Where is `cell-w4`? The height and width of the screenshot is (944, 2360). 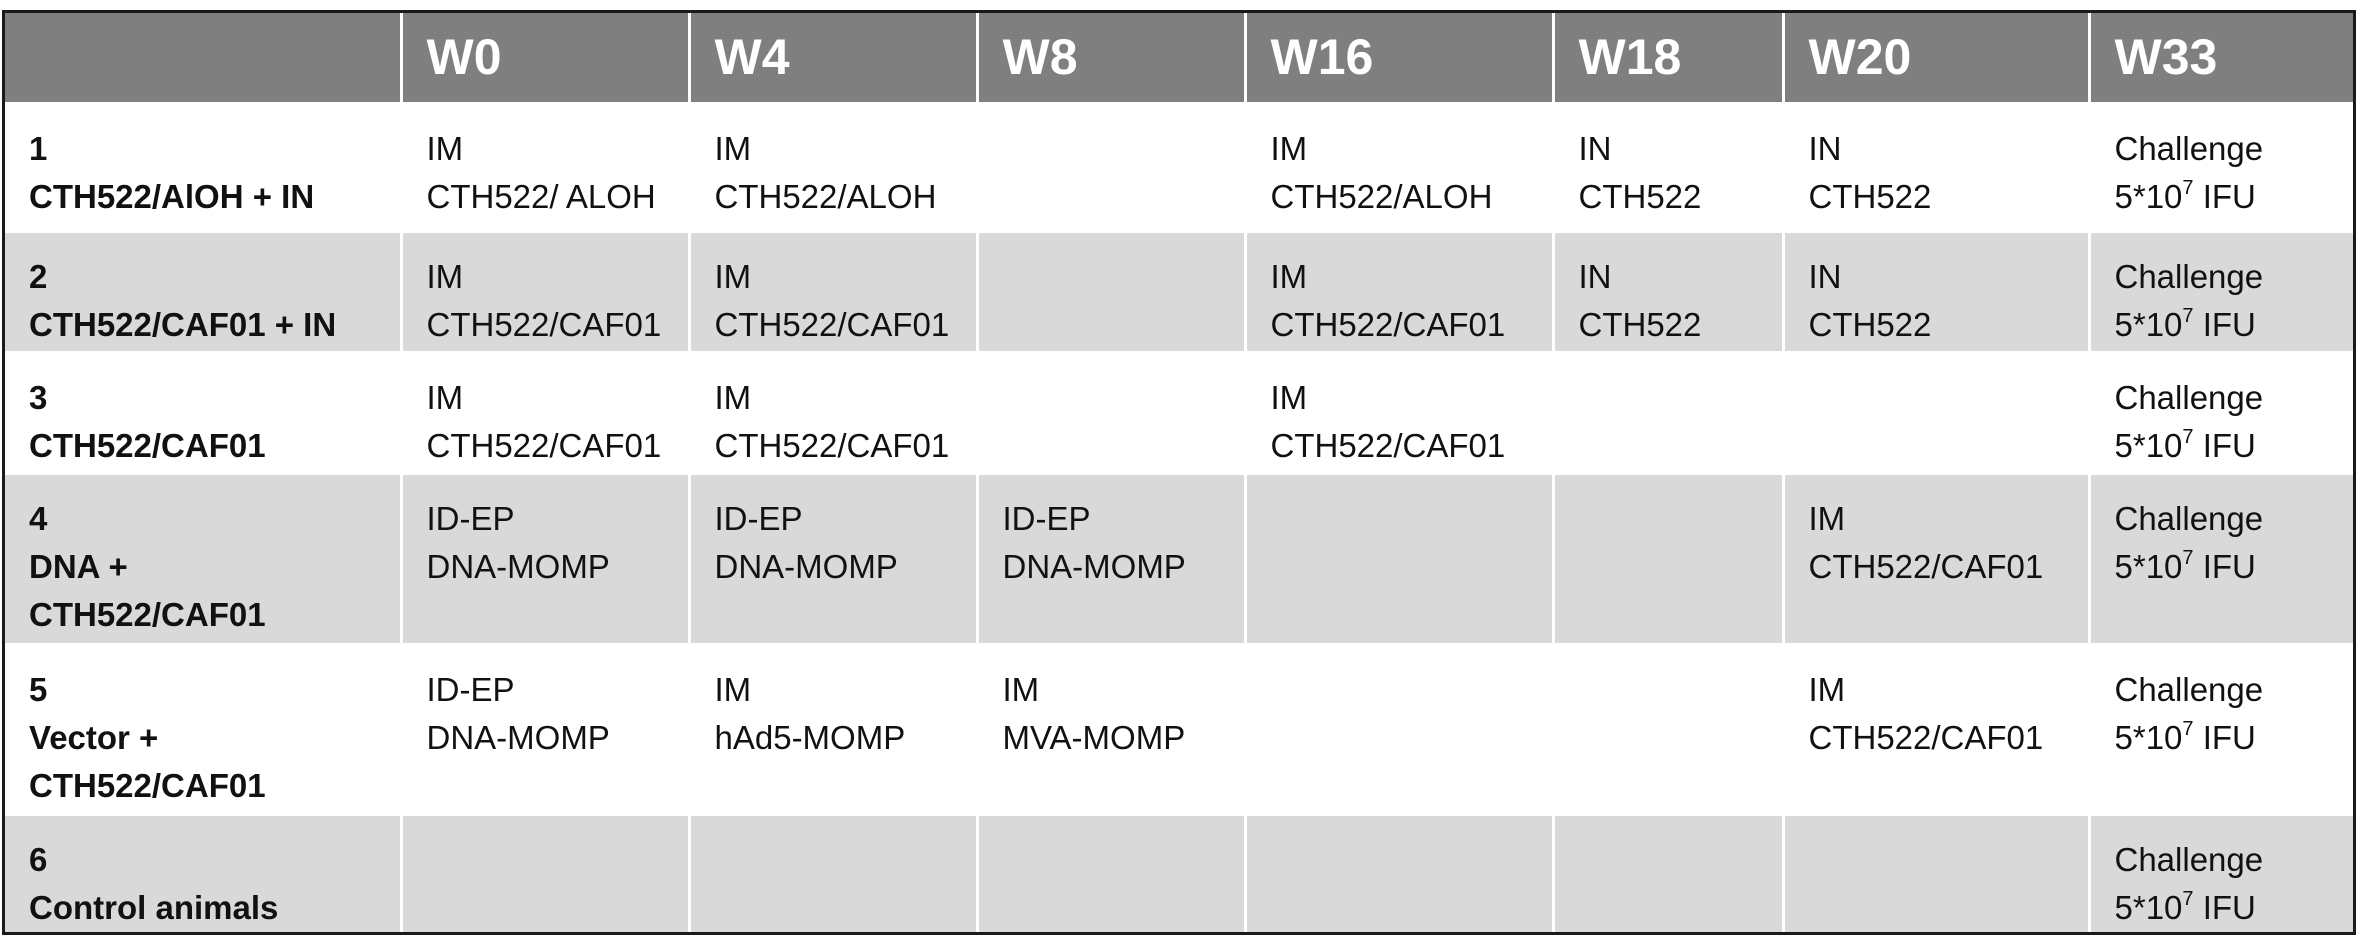 cell-w4 is located at coordinates (834, 873).